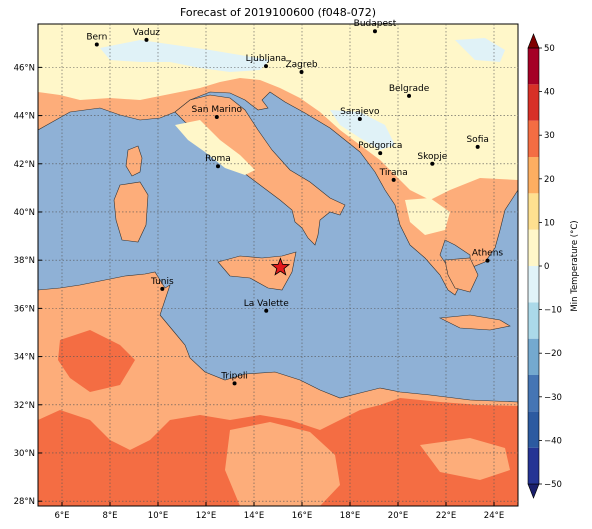 This screenshot has height=529, width=592. Describe the element at coordinates (266, 304) in the screenshot. I see `city-label: La Valette` at that location.